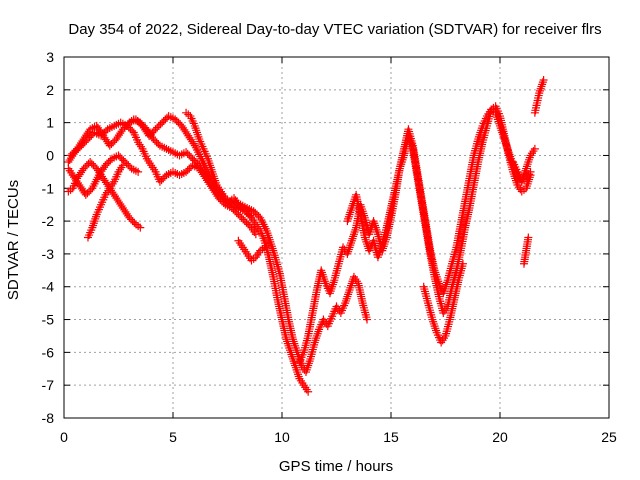 The image size is (640, 480). Describe the element at coordinates (48, 352) in the screenshot. I see `y-tick-label: -6` at that location.